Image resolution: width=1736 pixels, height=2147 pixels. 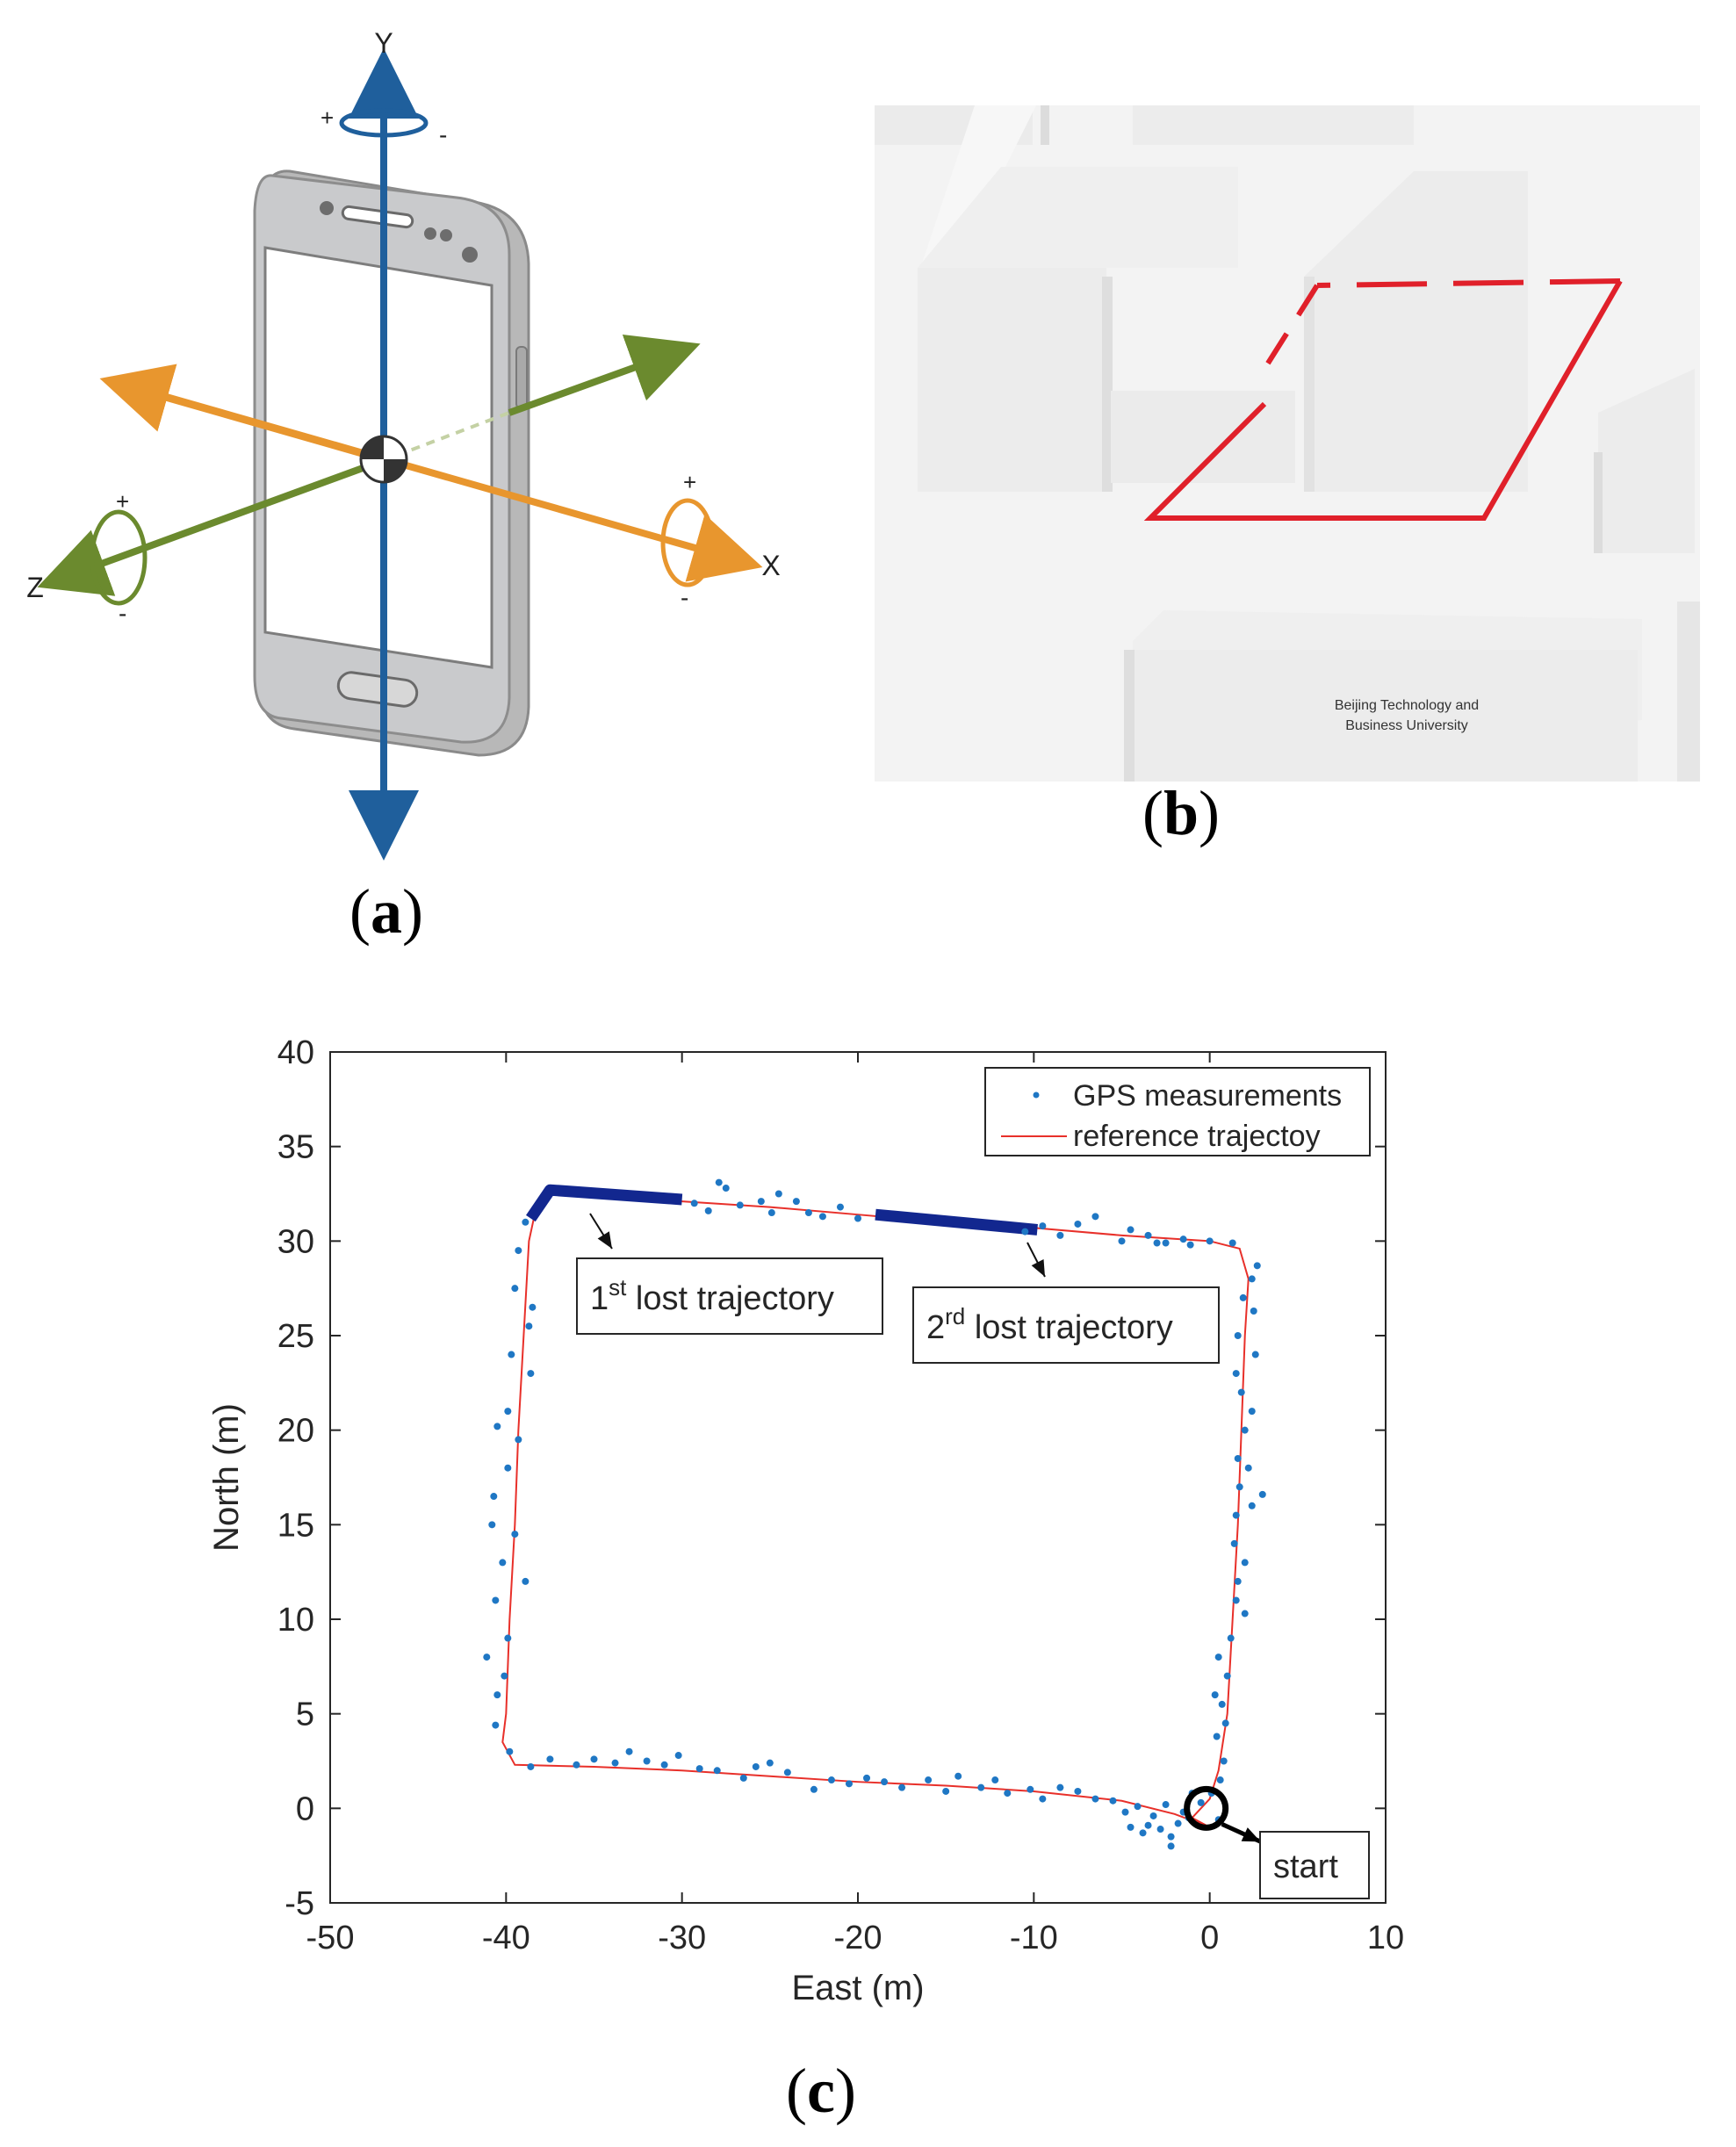 What do you see at coordinates (305, 1809) in the screenshot?
I see `y-tick-label: 0` at bounding box center [305, 1809].